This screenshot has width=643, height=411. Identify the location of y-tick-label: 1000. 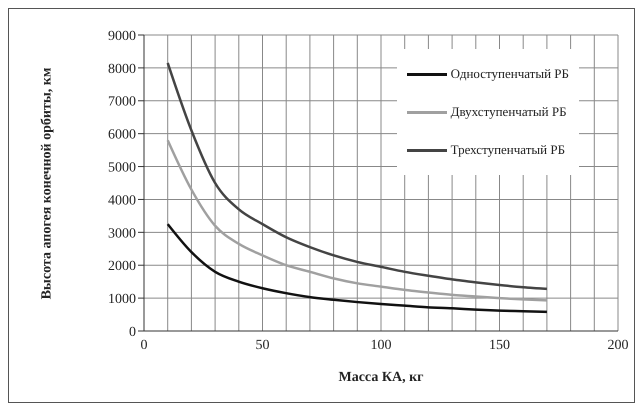
(122, 300).